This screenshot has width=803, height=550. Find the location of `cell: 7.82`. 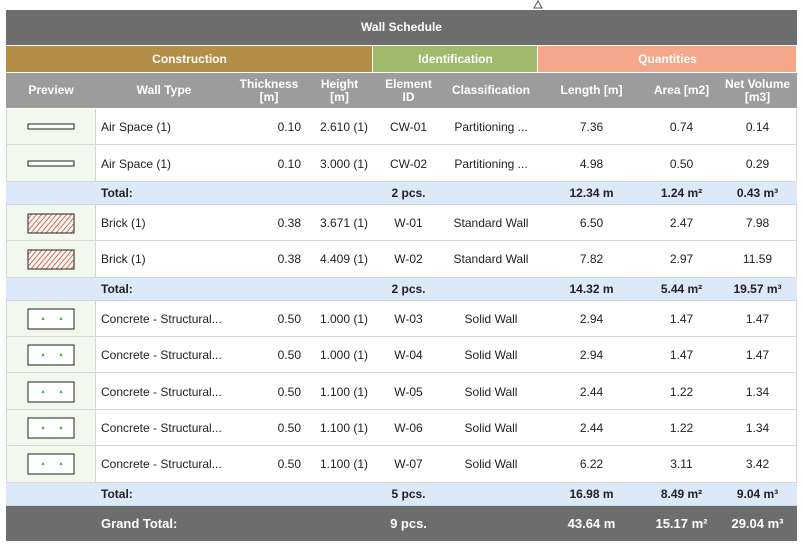

cell: 7.82 is located at coordinates (591, 259).